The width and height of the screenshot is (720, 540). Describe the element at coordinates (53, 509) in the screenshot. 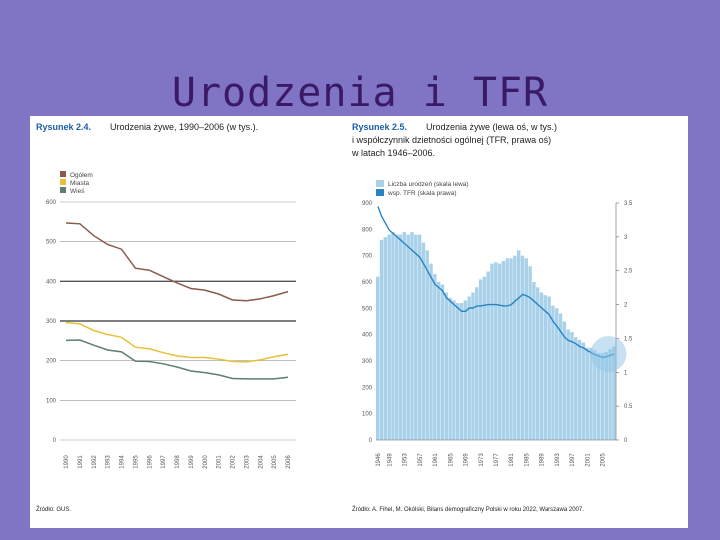

I see `left-source: Źródło: GUS.` at that location.